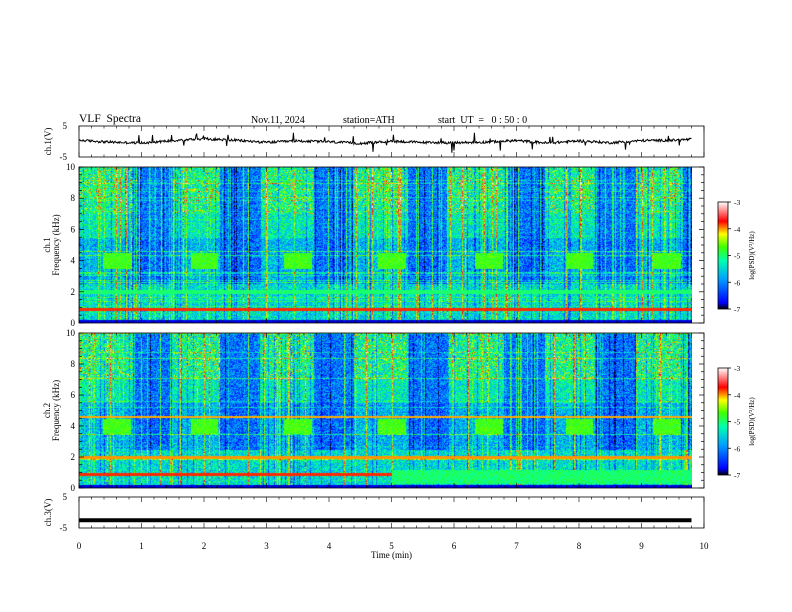 This screenshot has height=612, width=792. What do you see at coordinates (110, 119) in the screenshot?
I see `chart-title: VLF Spectra` at bounding box center [110, 119].